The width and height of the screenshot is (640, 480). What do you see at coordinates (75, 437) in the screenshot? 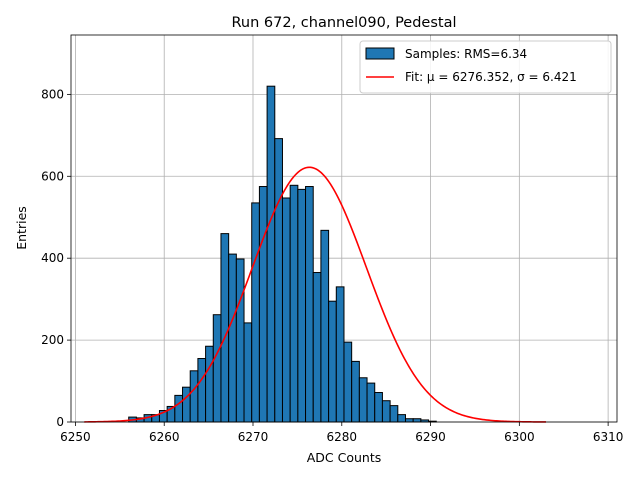
I see `x-tick-label: 6250` at bounding box center [75, 437].